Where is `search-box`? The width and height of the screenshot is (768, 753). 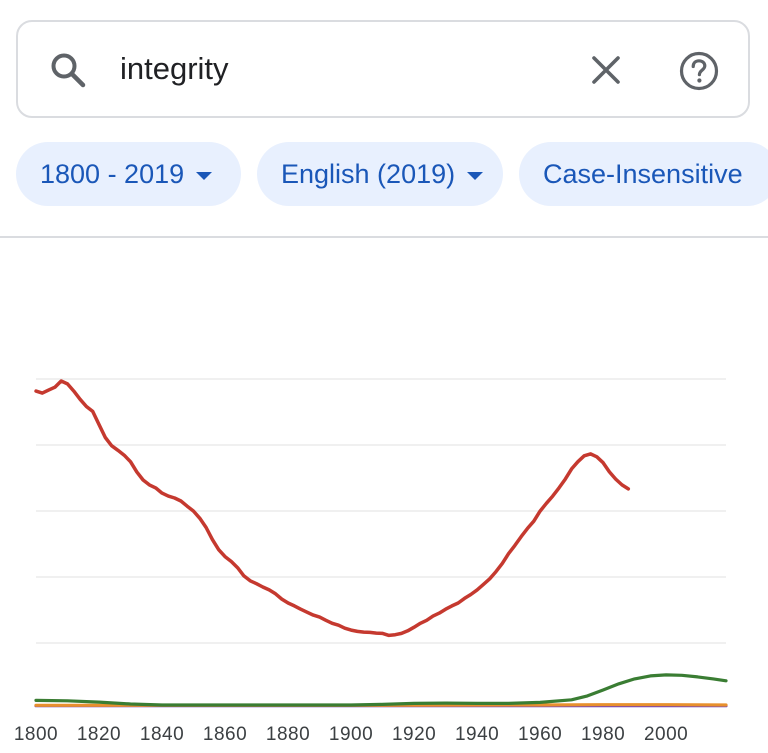
search-box is located at coordinates (383, 69).